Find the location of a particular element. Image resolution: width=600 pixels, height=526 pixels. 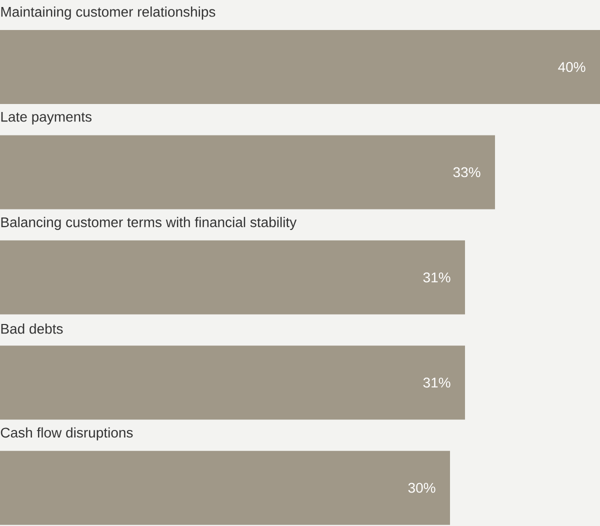

y-tick-label: Bad debts is located at coordinates (32, 329).